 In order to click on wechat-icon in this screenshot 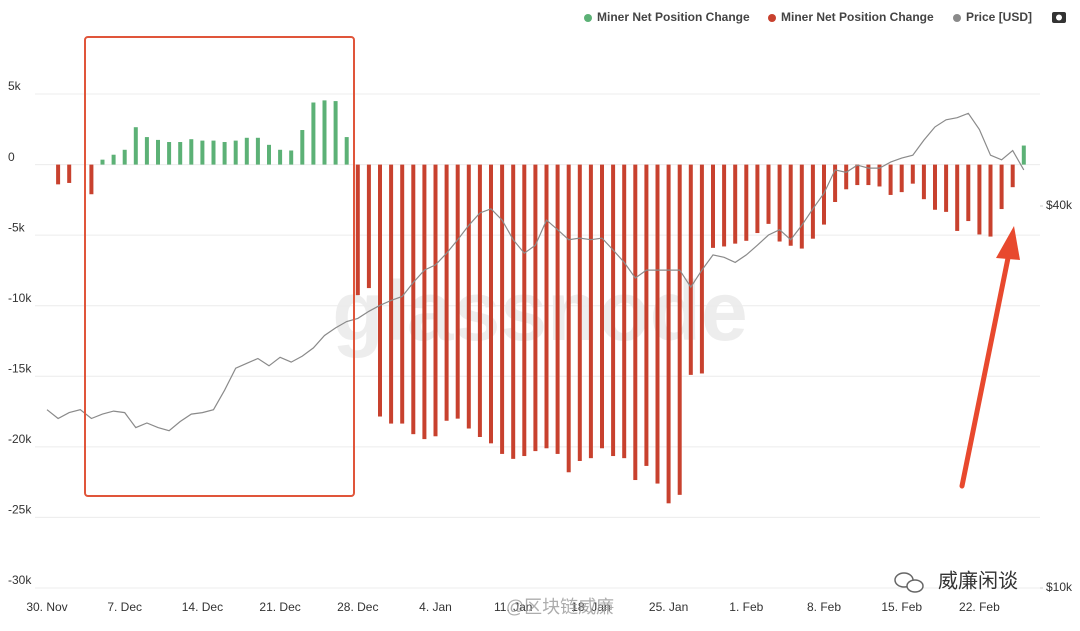, I will do `click(909, 582)`.